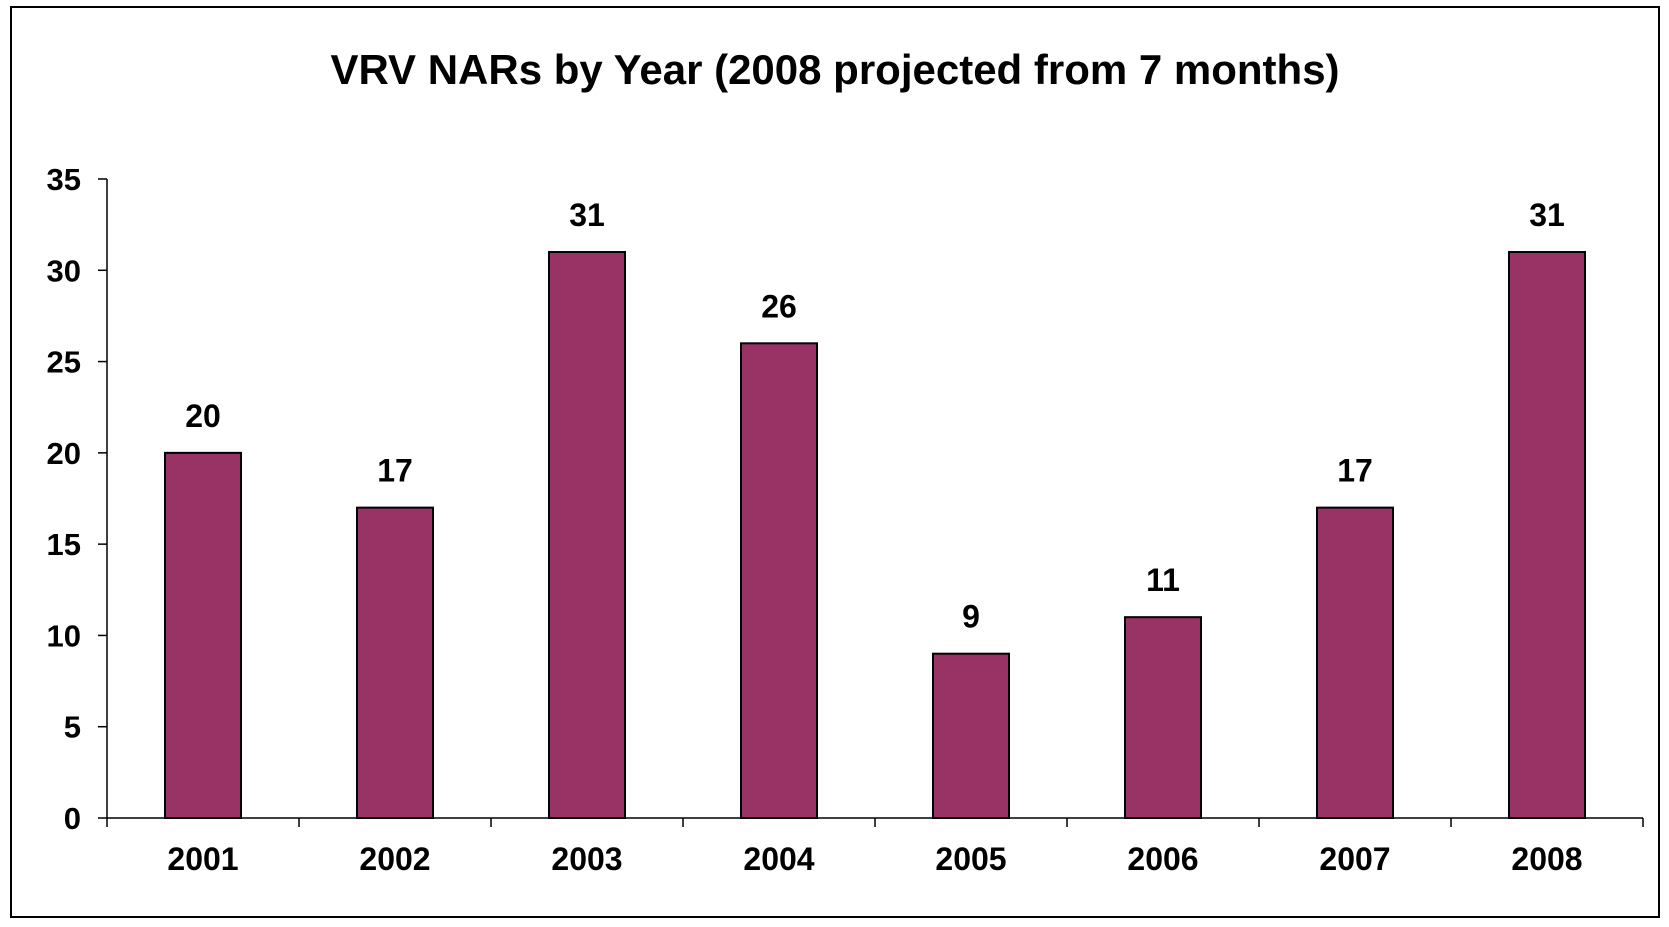 The width and height of the screenshot is (1669, 927). Describe the element at coordinates (395, 471) in the screenshot. I see `data-label-2002: 17` at that location.